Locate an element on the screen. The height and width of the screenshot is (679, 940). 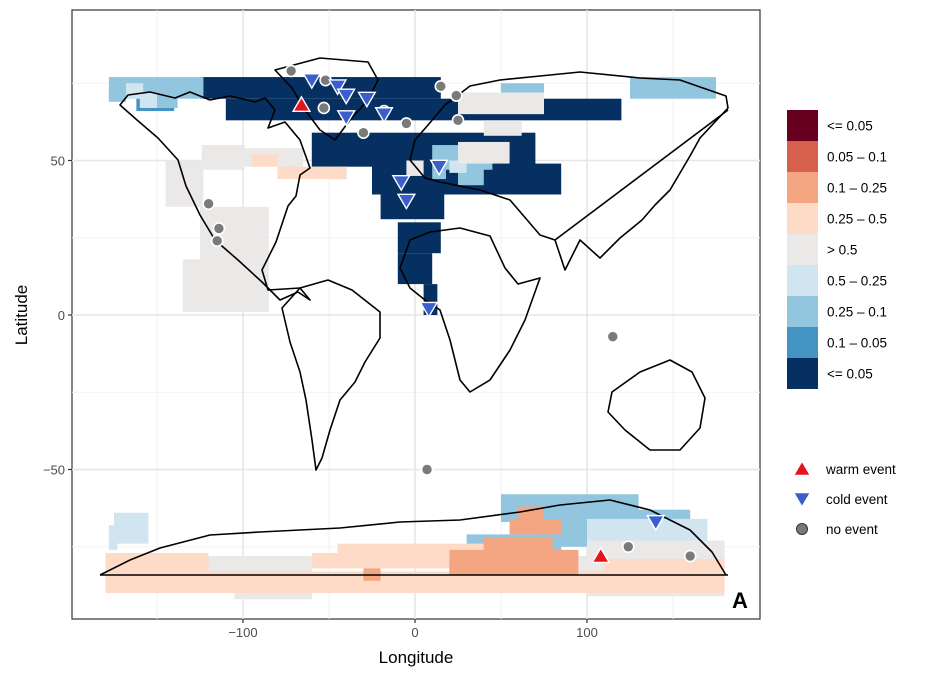
south-america-outline is located at coordinates (331, 375).